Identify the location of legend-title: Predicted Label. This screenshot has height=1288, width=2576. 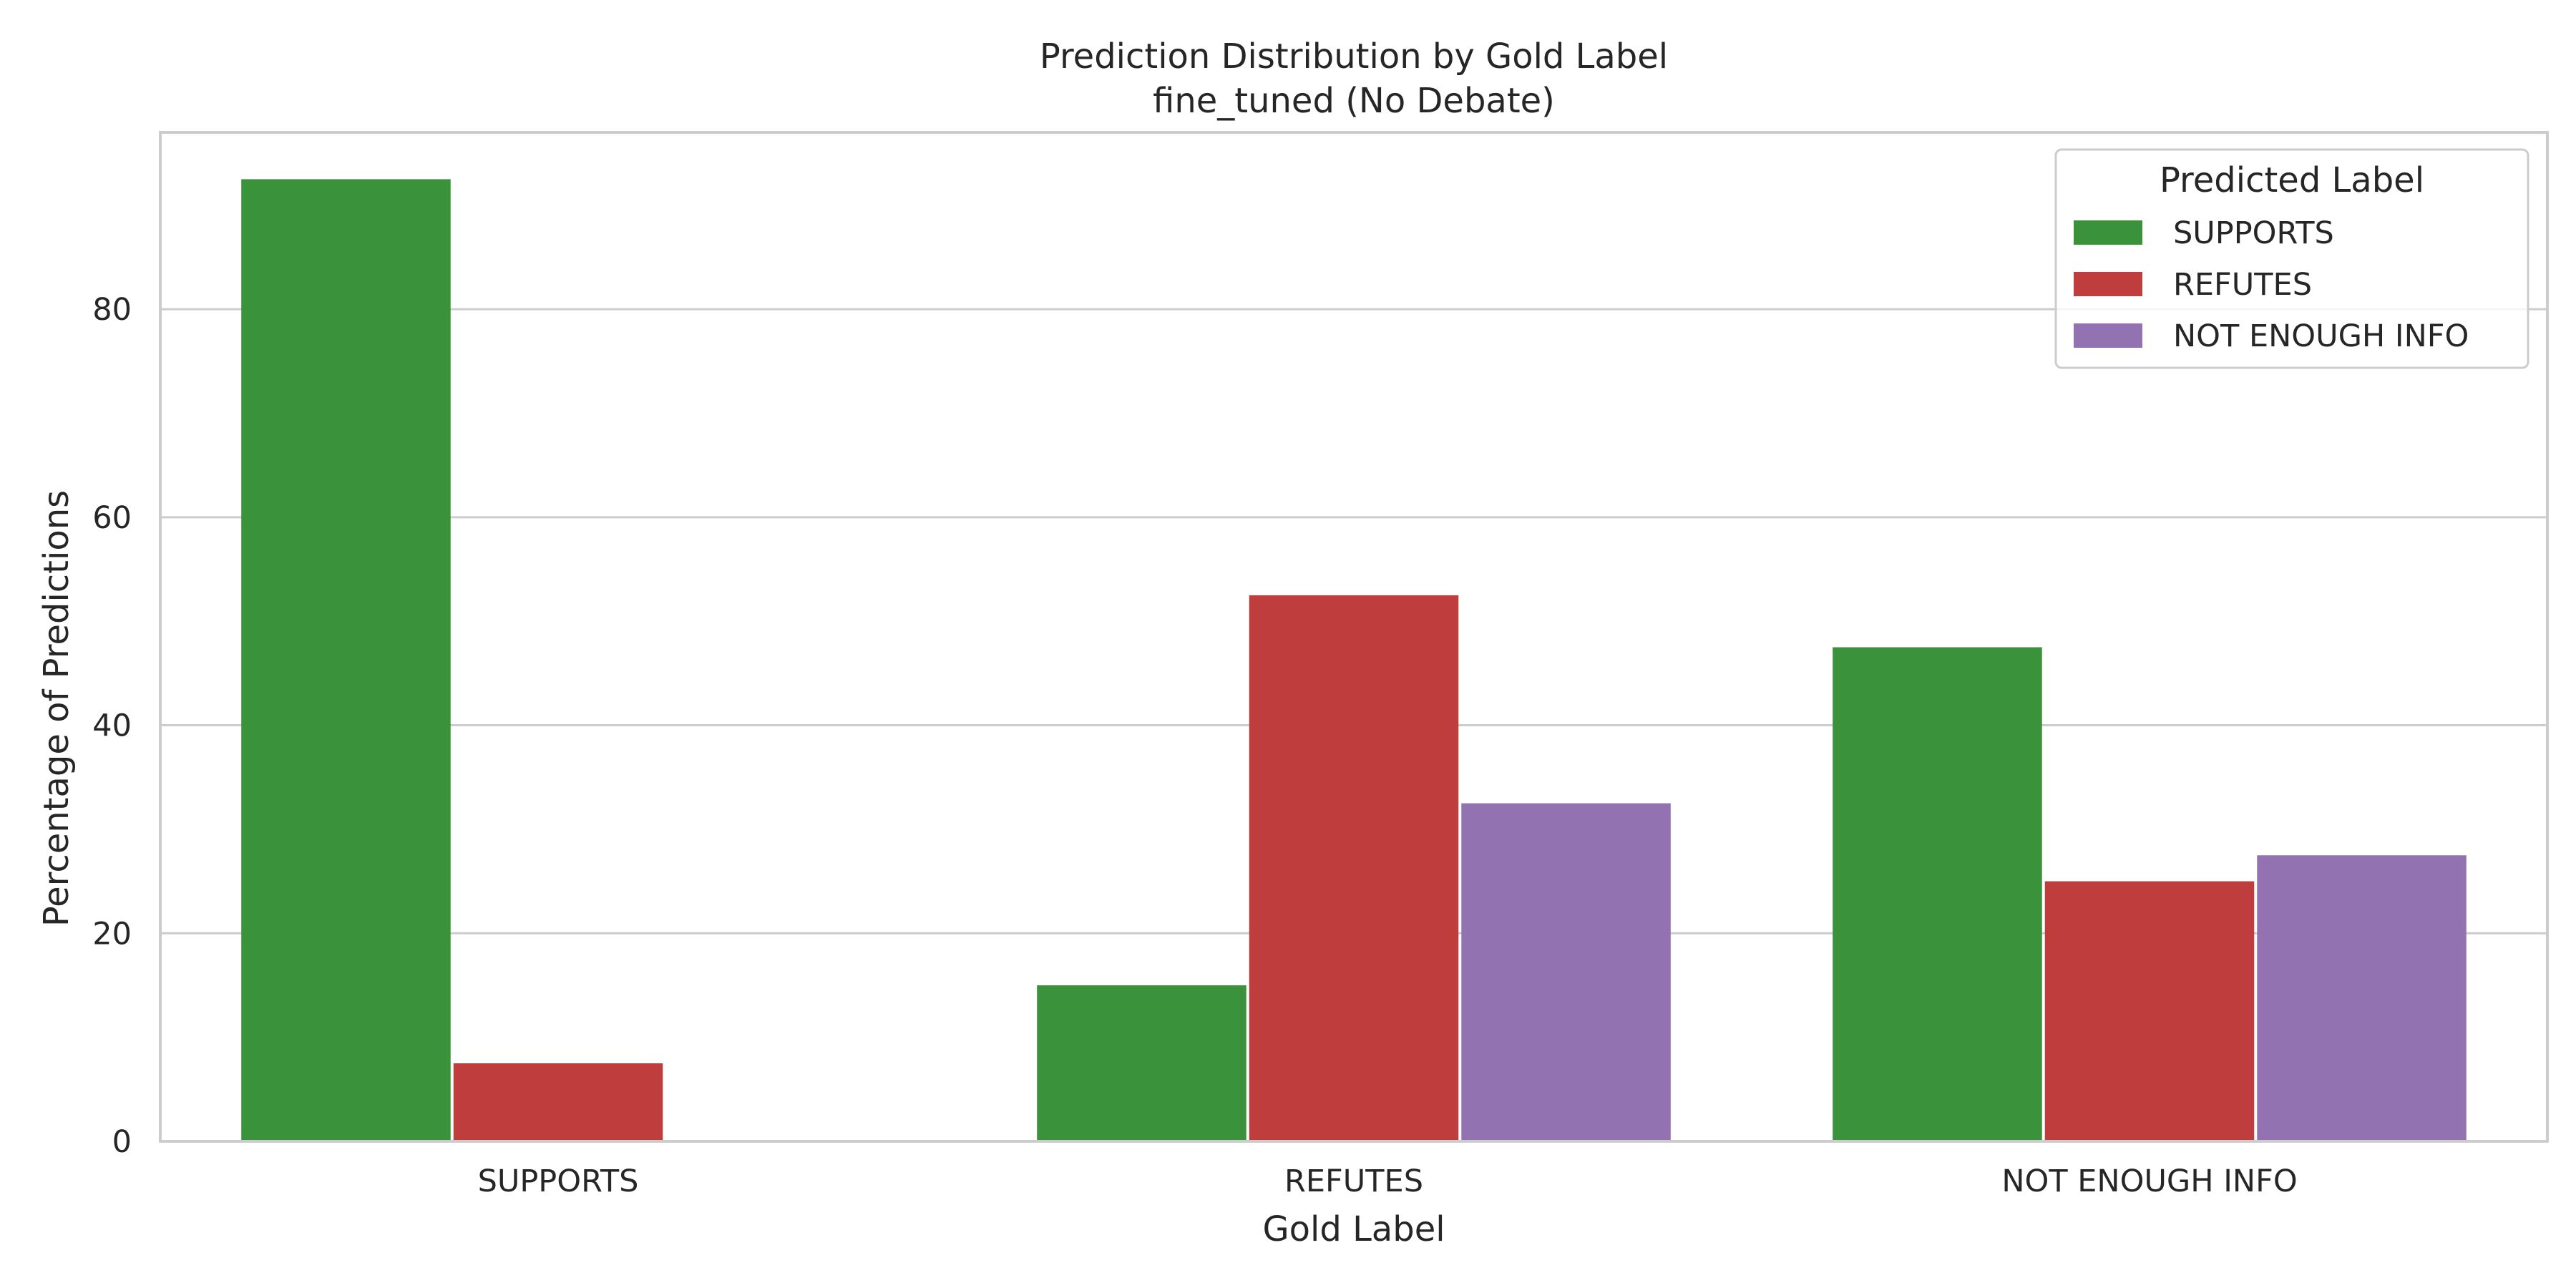
(2292, 180).